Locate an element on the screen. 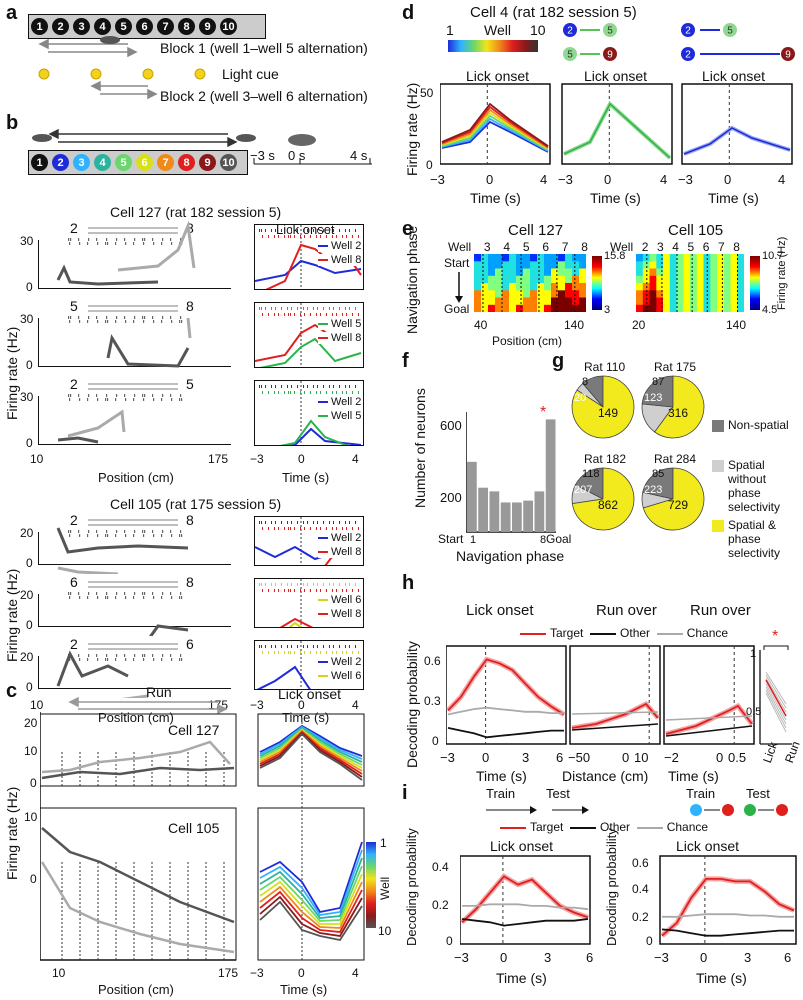 The height and width of the screenshot is (1000, 803). psth-line is located at coordinates (295, 624).